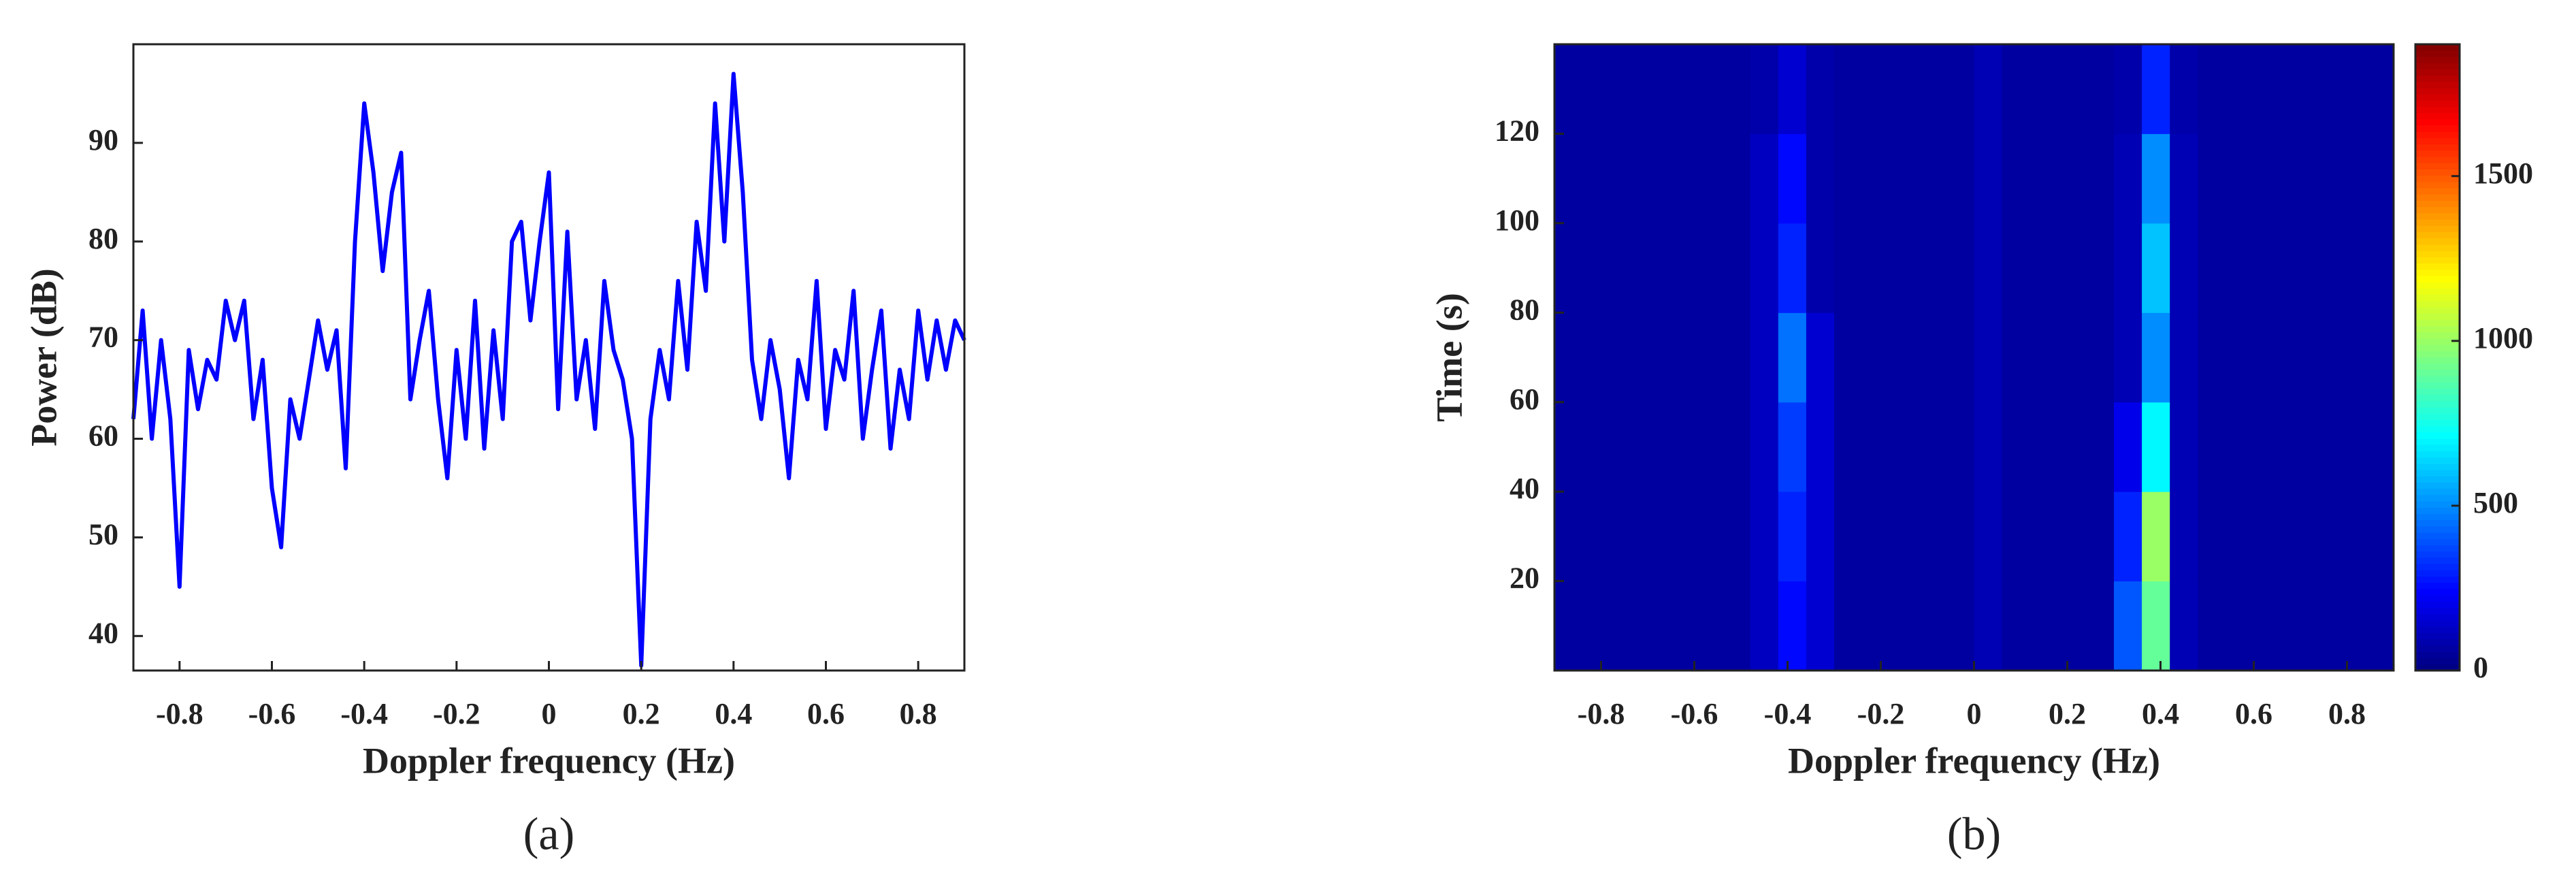 This screenshot has height=887, width=2576. I want to click on colorbar-frame, so click(2437, 357).